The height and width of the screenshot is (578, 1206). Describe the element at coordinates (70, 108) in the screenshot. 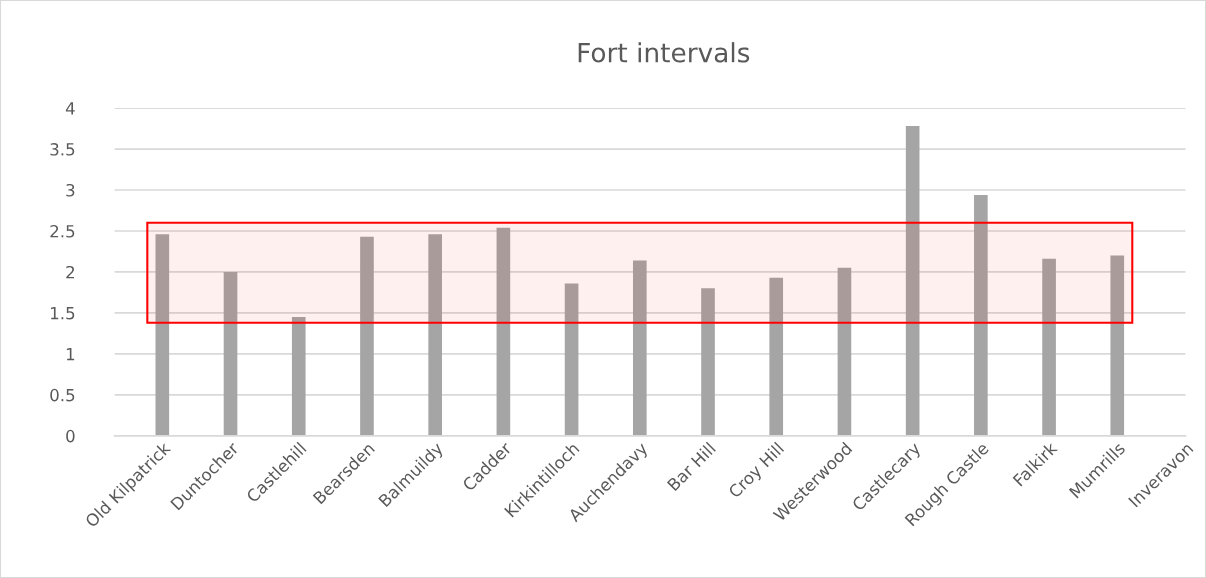

I see `y-tick-label: 4` at that location.